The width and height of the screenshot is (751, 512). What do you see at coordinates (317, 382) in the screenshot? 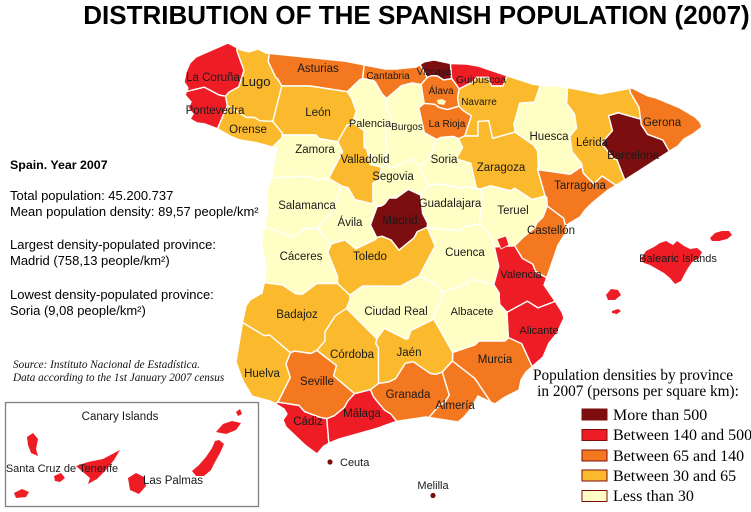
I see `svg-text: Seville` at bounding box center [317, 382].